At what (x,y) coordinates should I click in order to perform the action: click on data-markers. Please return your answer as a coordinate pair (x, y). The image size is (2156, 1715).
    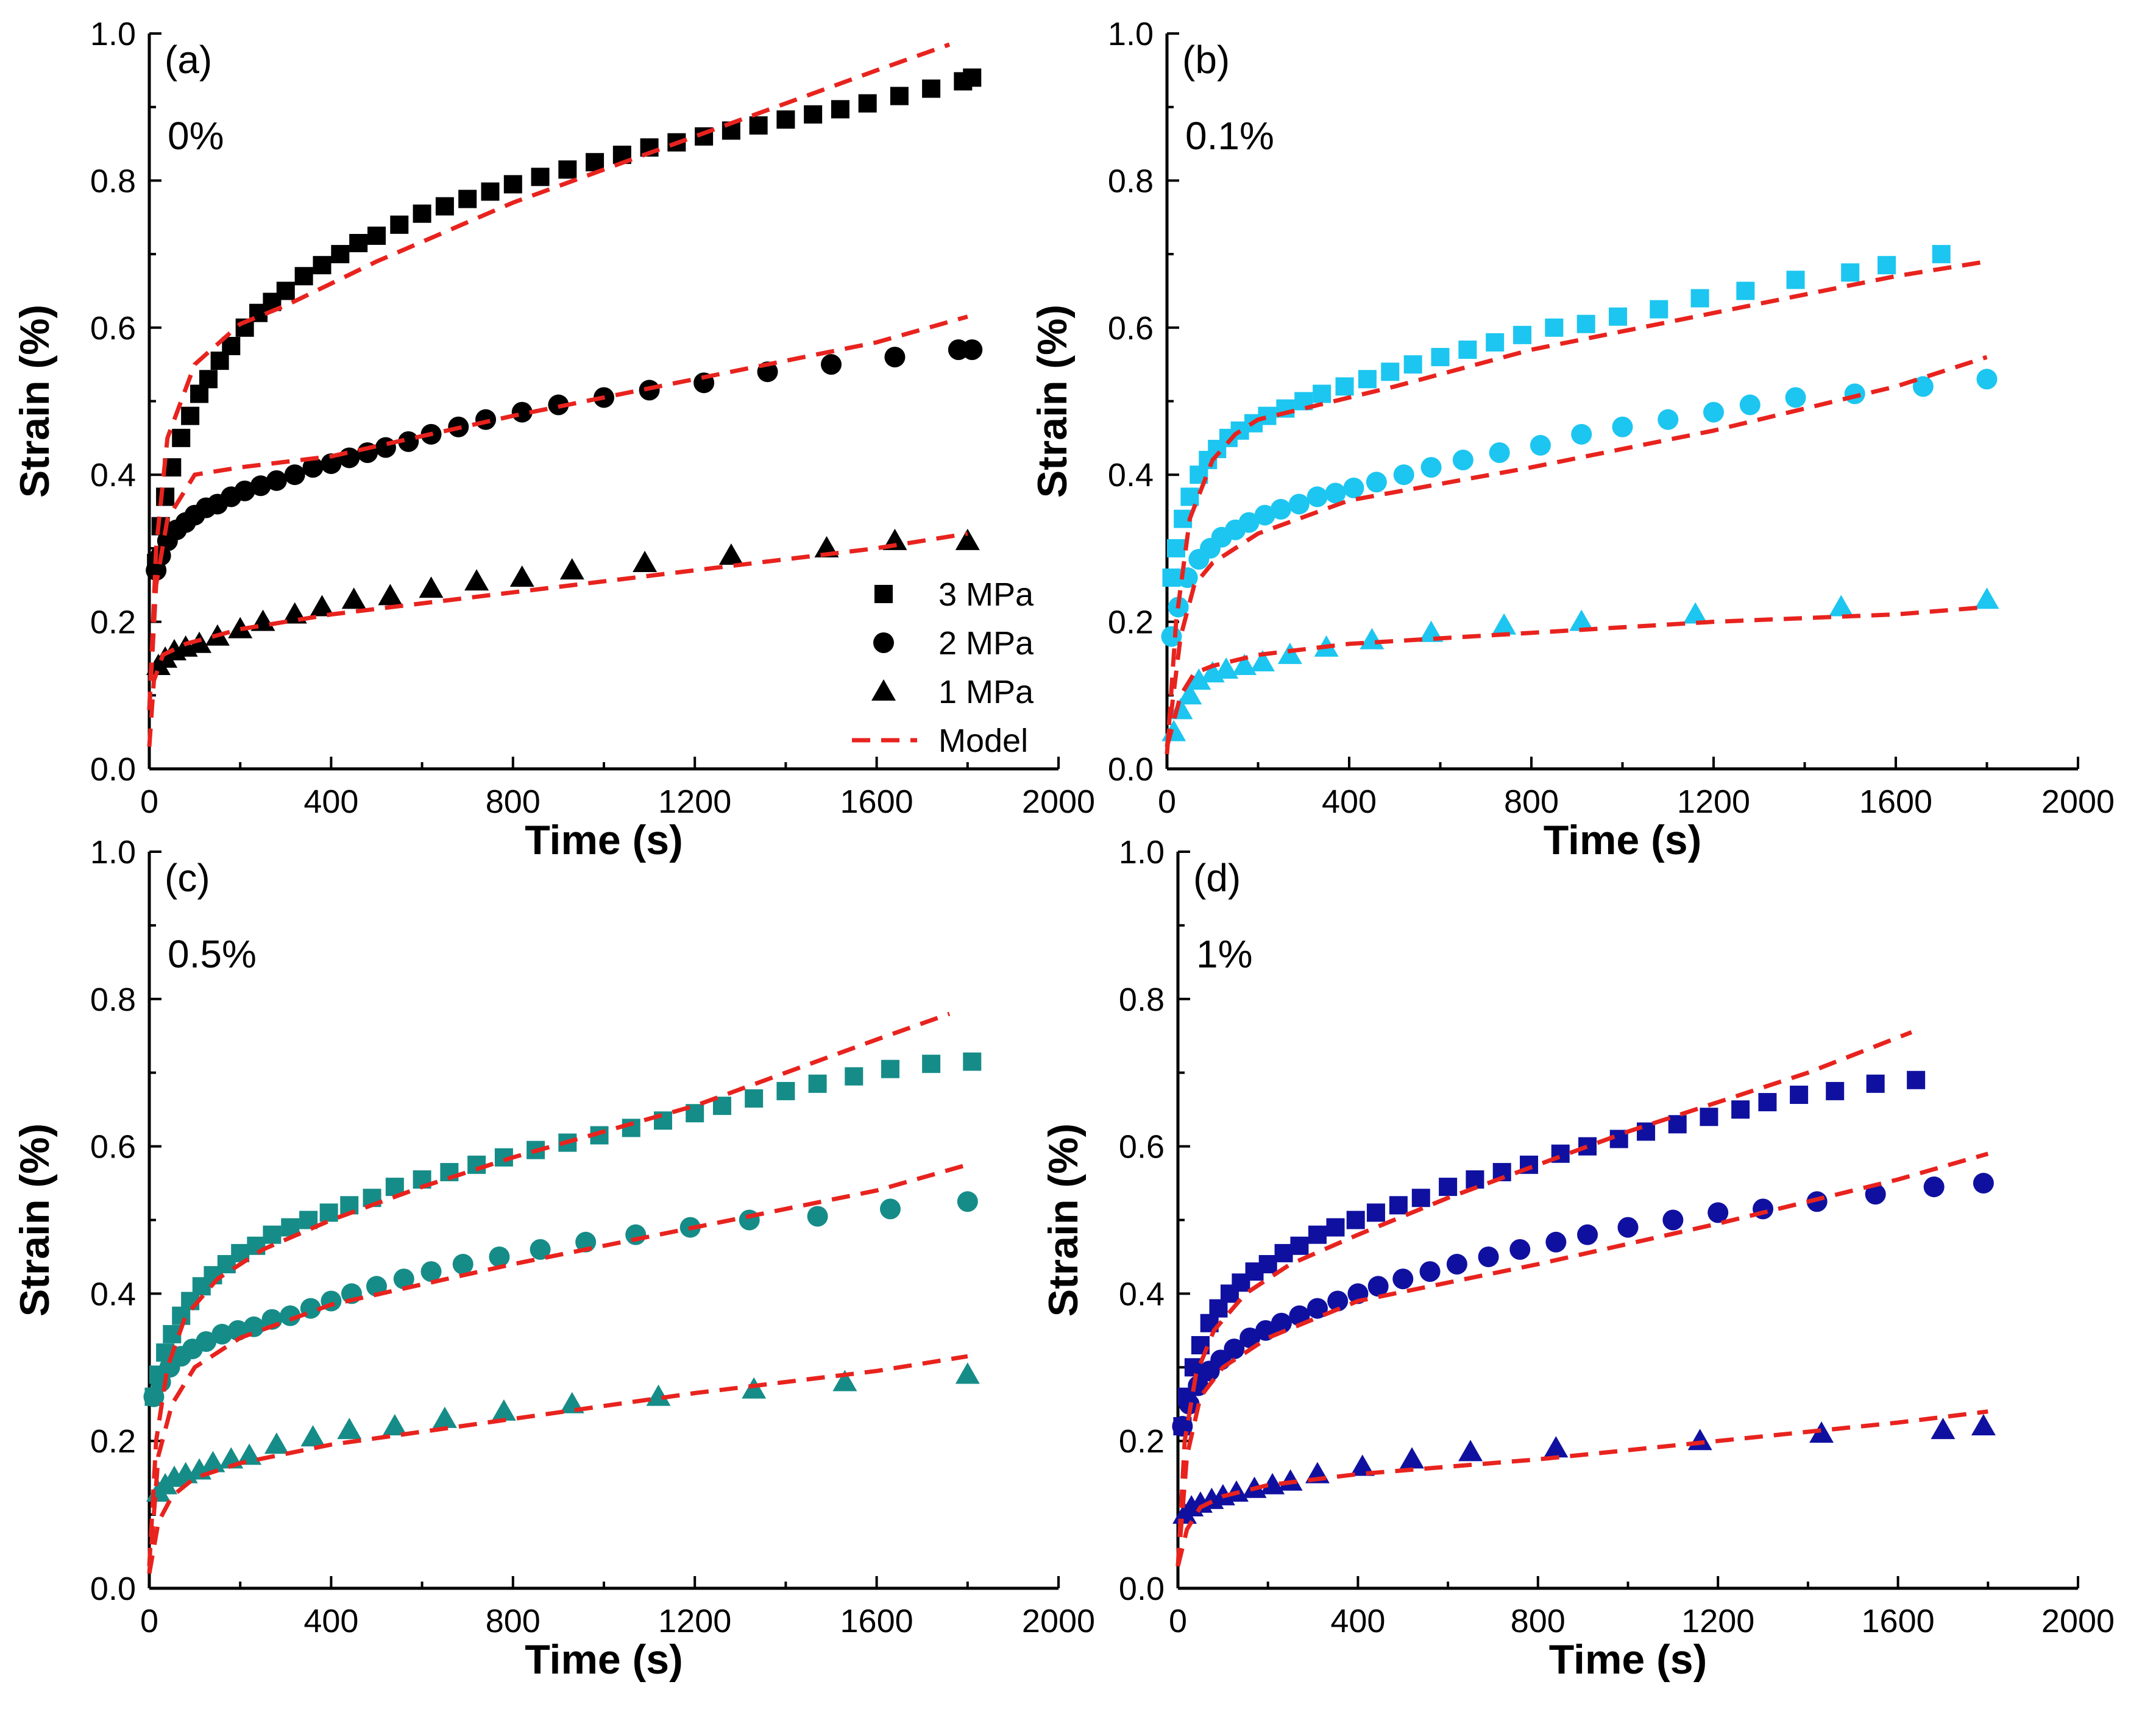
    Looking at the image, I should click on (1580, 493).